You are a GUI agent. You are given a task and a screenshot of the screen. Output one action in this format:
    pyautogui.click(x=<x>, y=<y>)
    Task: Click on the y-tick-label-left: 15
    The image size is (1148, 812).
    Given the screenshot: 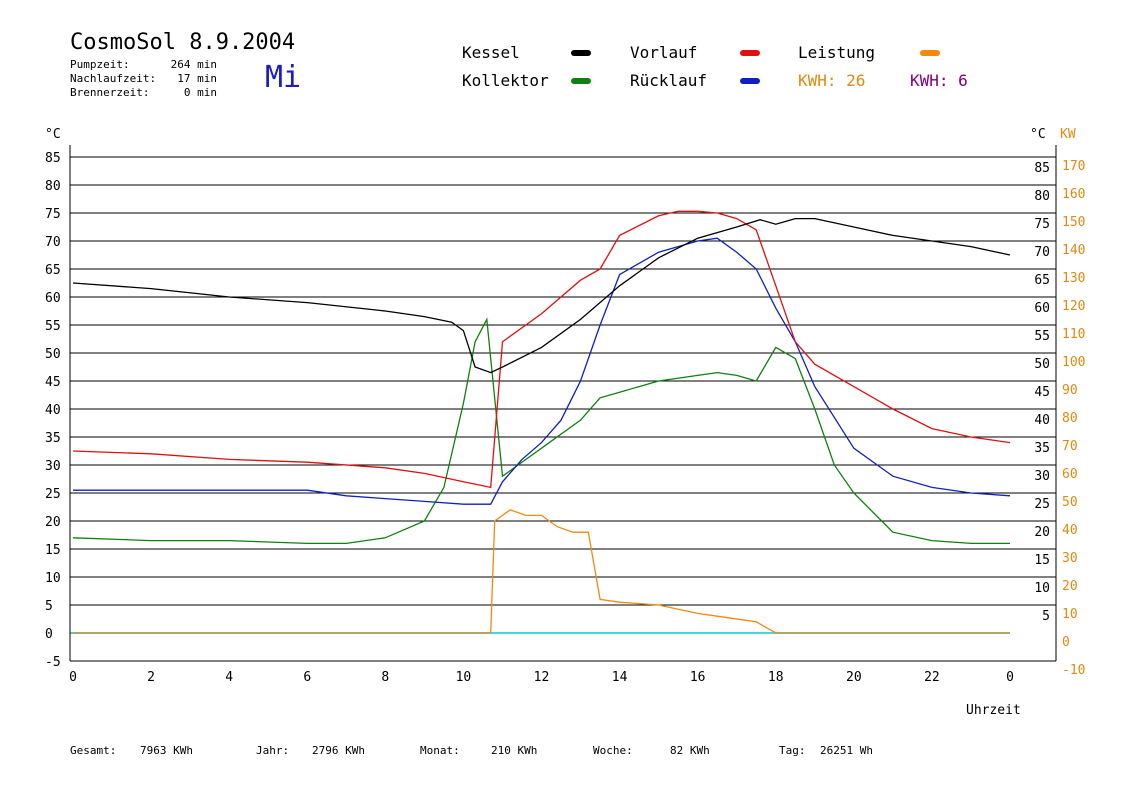 What is the action you would take?
    pyautogui.click(x=53, y=550)
    